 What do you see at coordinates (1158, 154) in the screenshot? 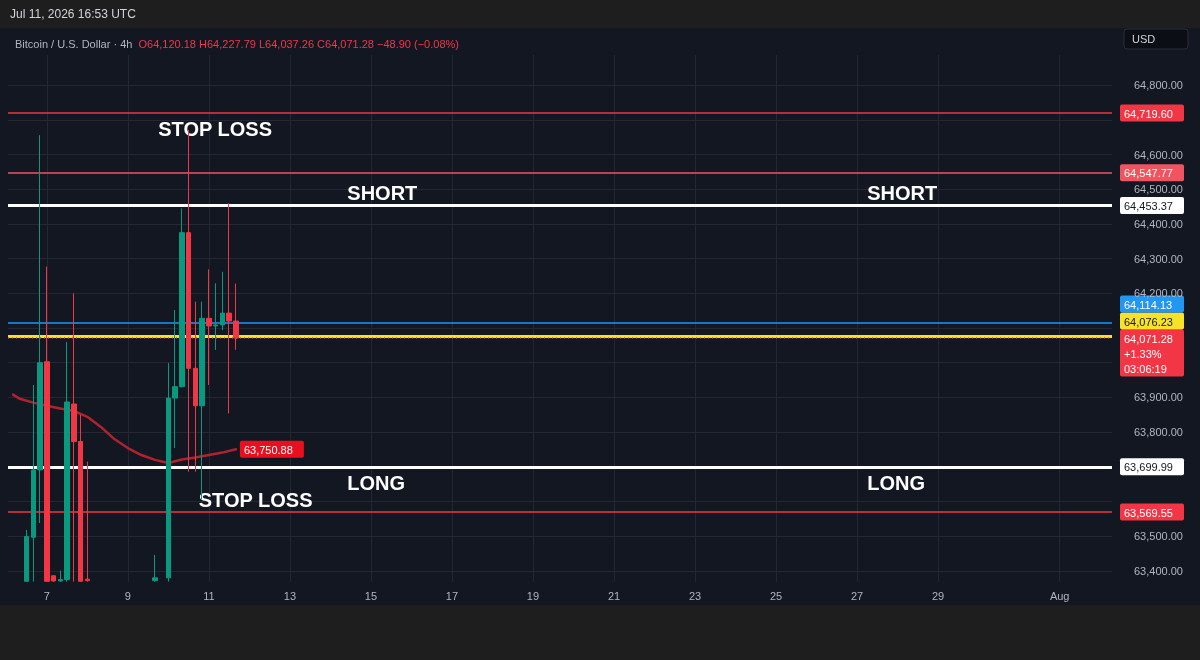
I see `y-tick-label: 64,600.00` at bounding box center [1158, 154].